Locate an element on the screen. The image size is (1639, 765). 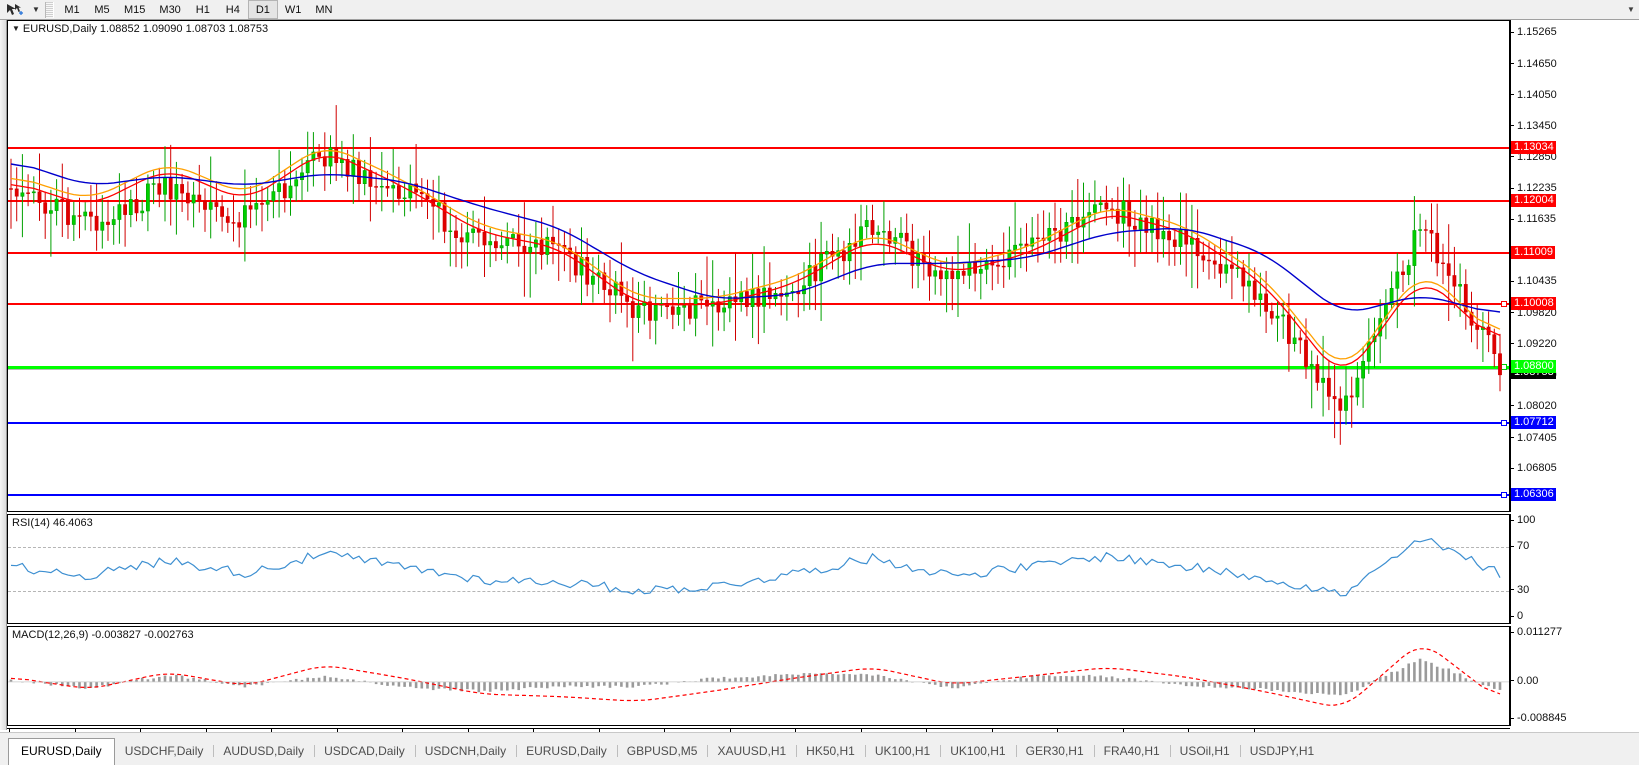
level-line-1.07712 is located at coordinates (758, 422).